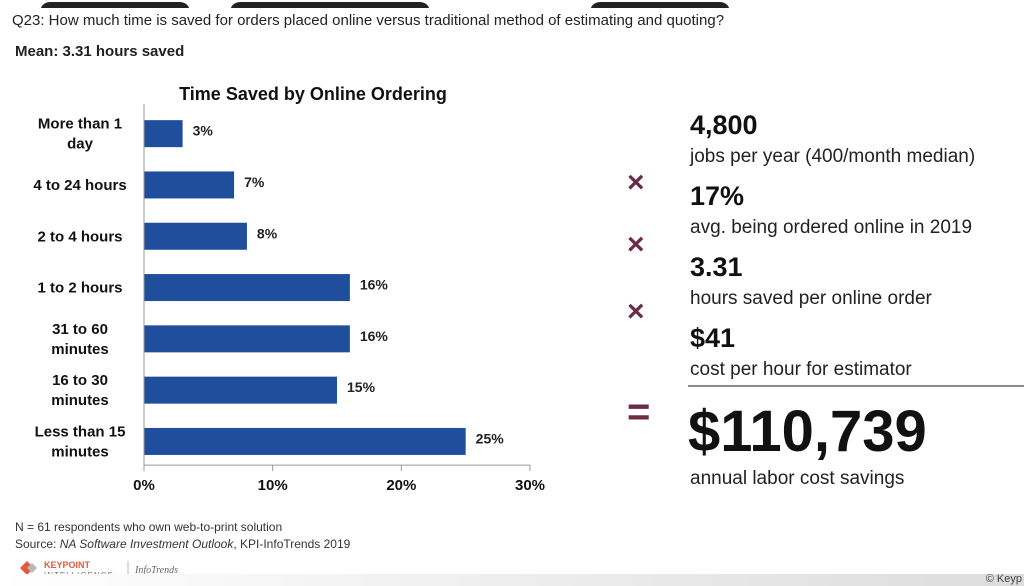 The image size is (1024, 586). I want to click on source-suffix: , KPI-InfoTrends 2019, so click(292, 544).